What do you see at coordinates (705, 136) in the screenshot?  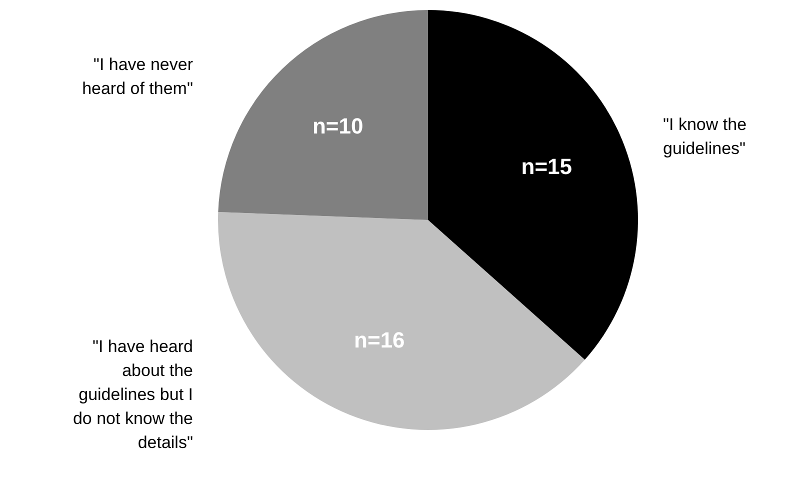 I see `slice-label: "I know the guidelines"` at bounding box center [705, 136].